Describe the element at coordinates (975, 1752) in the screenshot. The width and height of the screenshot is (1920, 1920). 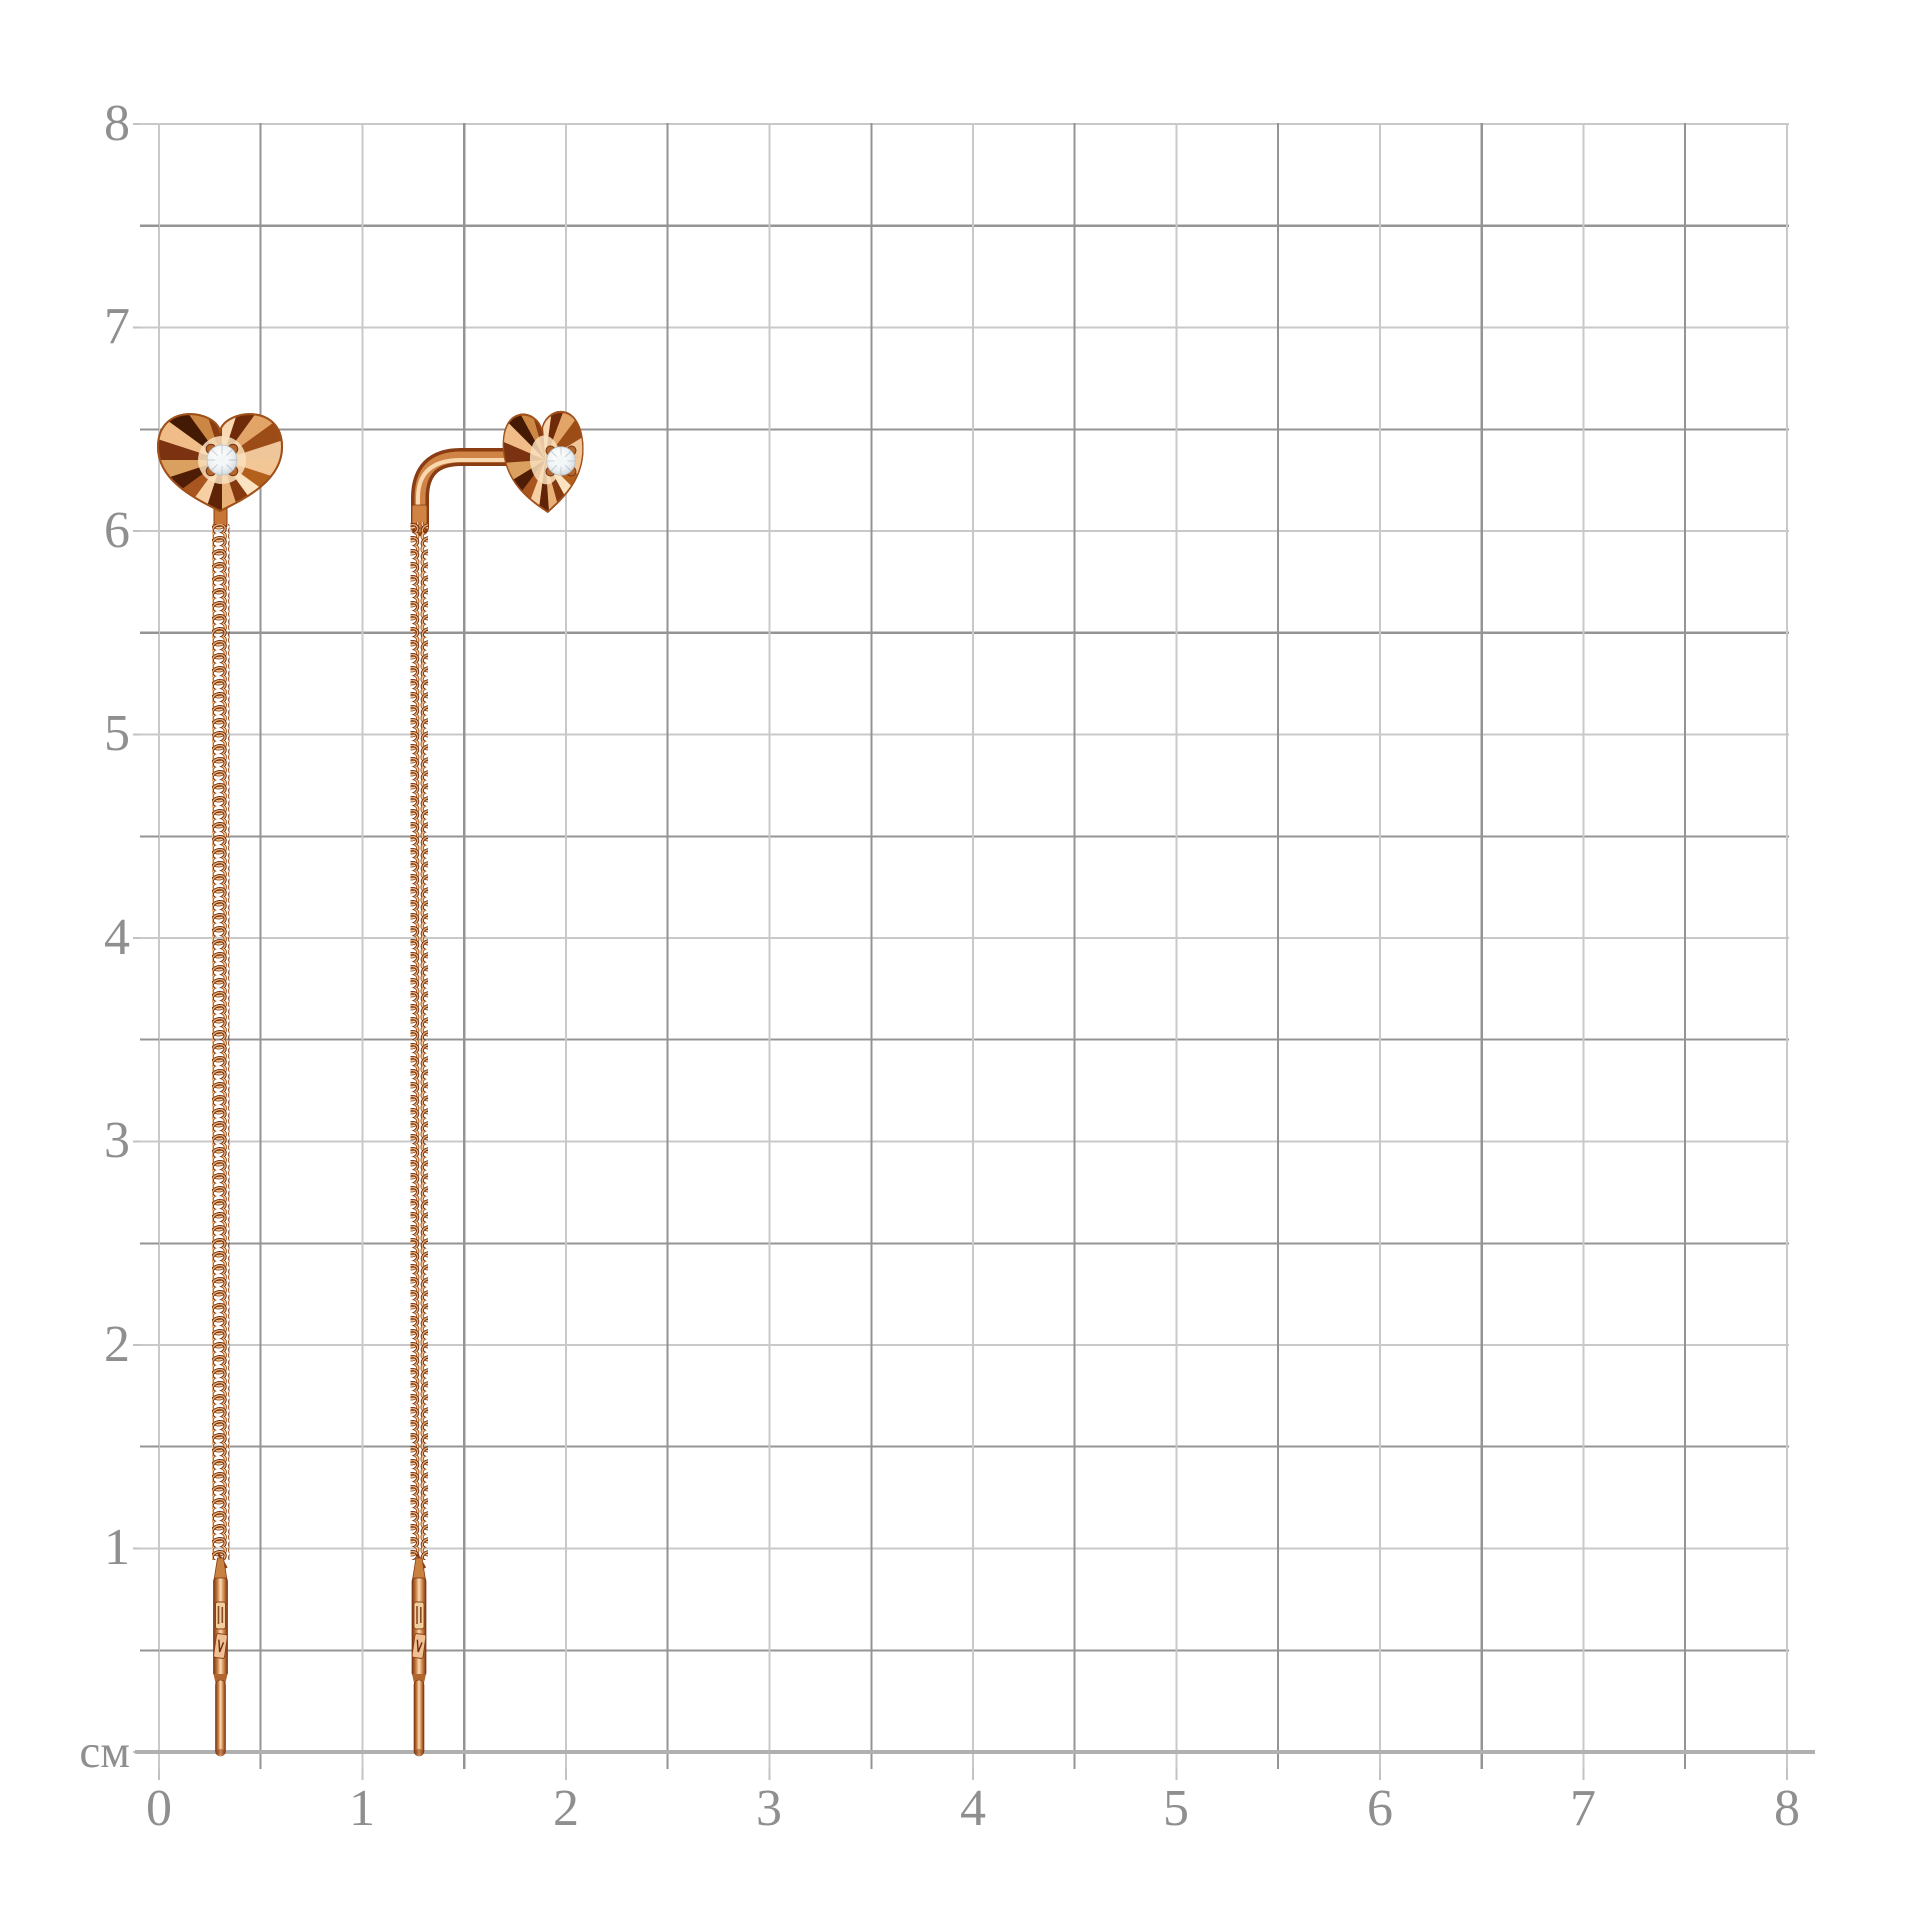
I see `ruler-baseline` at that location.